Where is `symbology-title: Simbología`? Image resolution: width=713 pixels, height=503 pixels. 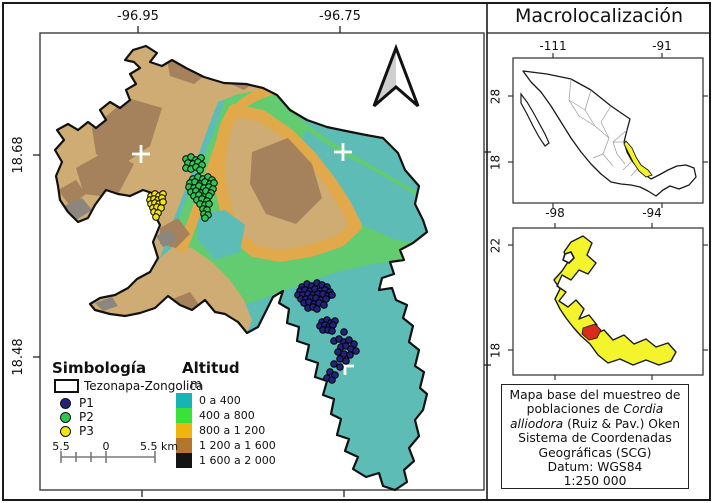
symbology-title: Simbología is located at coordinates (99, 368).